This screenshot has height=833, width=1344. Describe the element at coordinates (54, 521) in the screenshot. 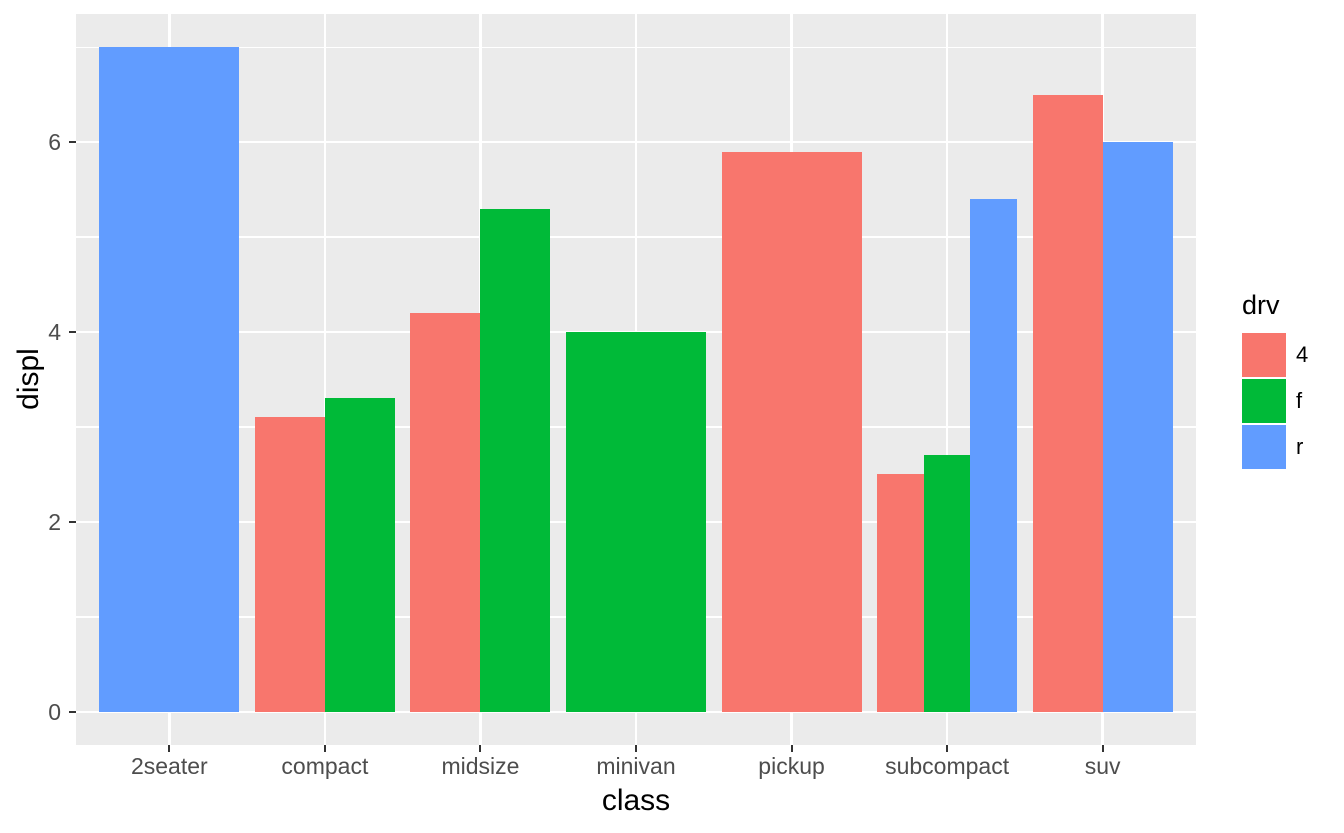

I see `y-tick-label: 2` at that location.